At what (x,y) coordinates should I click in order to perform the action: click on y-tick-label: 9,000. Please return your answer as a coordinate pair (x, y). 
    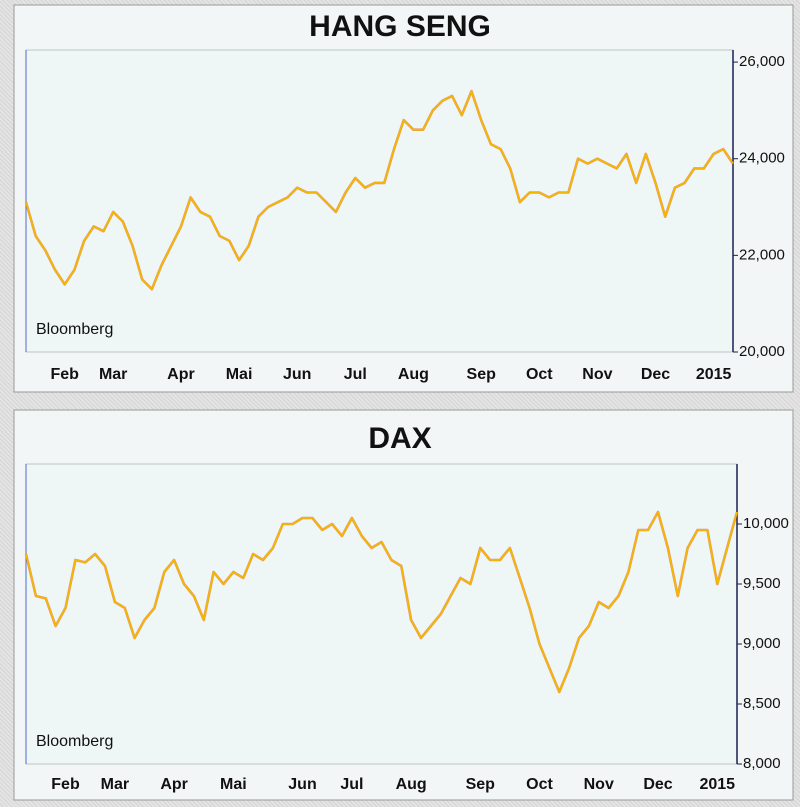
    Looking at the image, I should click on (762, 643).